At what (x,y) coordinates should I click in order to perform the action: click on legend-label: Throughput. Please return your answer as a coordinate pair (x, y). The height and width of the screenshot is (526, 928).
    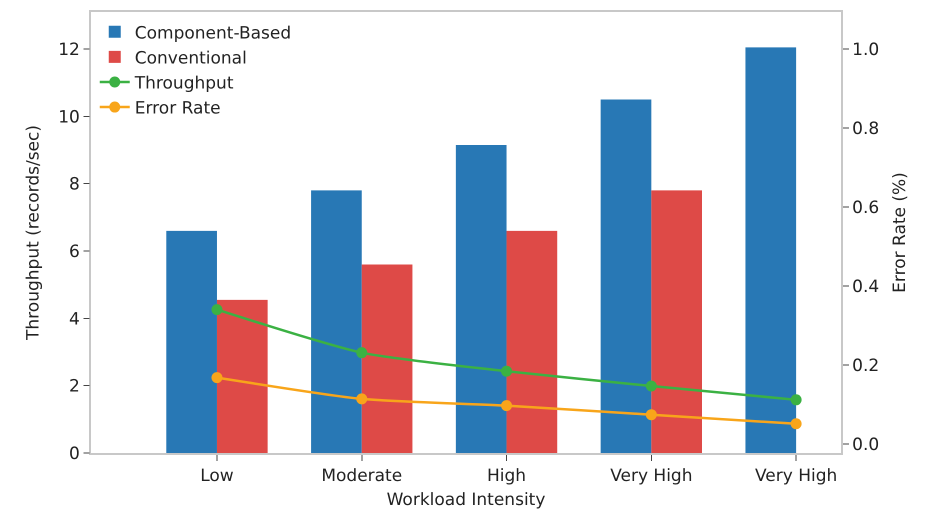
    Looking at the image, I should click on (184, 84).